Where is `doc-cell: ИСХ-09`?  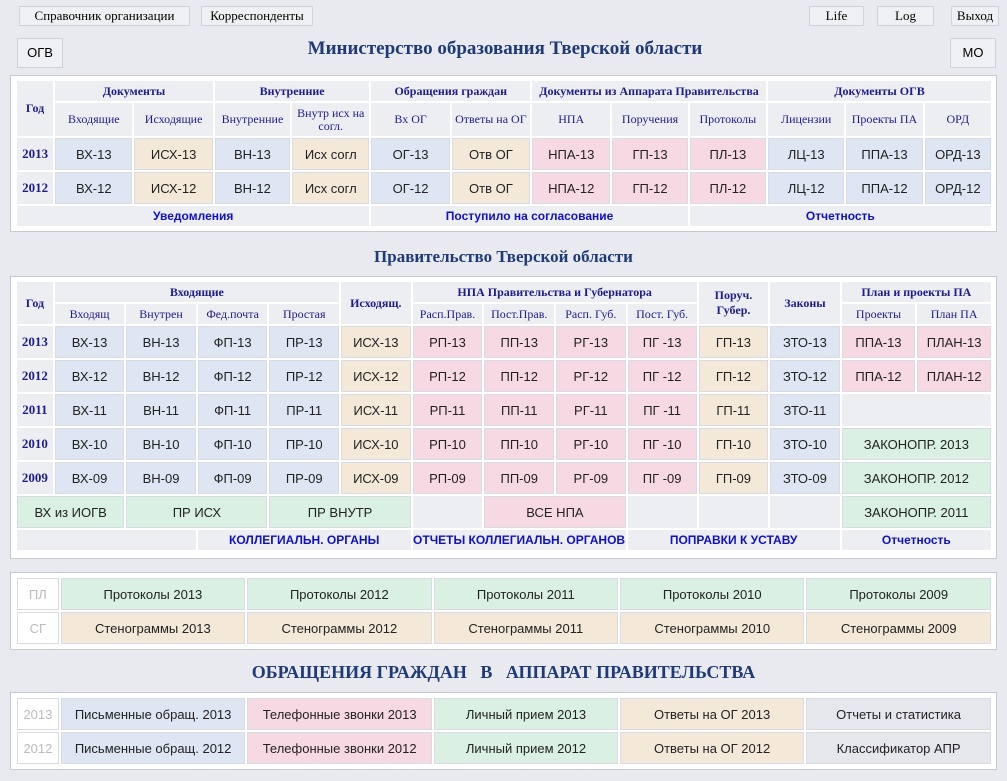
doc-cell: ИСХ-09 is located at coordinates (375, 478).